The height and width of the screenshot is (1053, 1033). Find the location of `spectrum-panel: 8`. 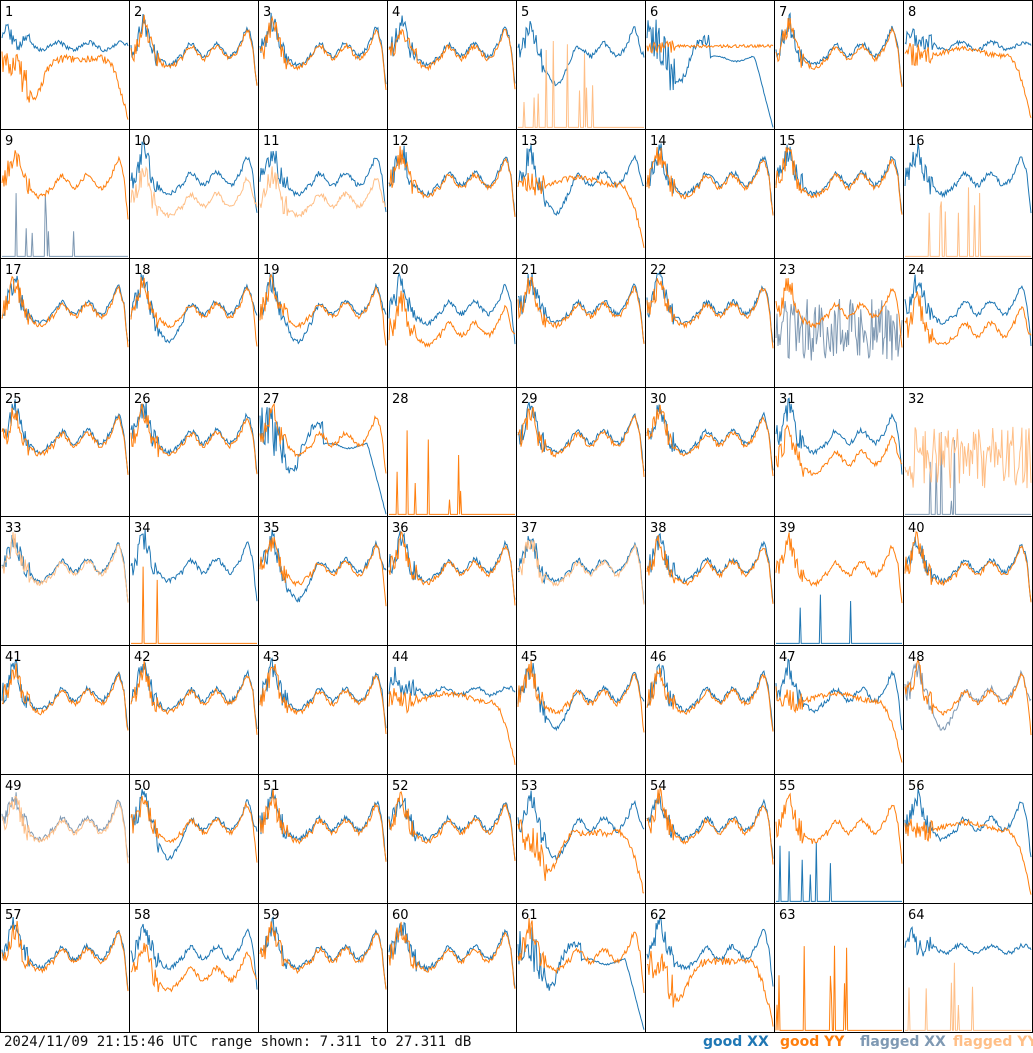

spectrum-panel: 8 is located at coordinates (968, 61).